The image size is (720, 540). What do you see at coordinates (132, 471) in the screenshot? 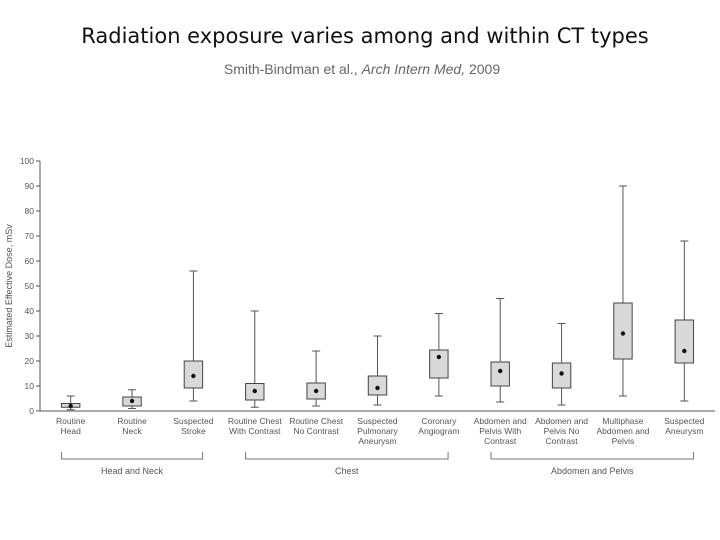
I see `group-label: Head and Neck` at bounding box center [132, 471].